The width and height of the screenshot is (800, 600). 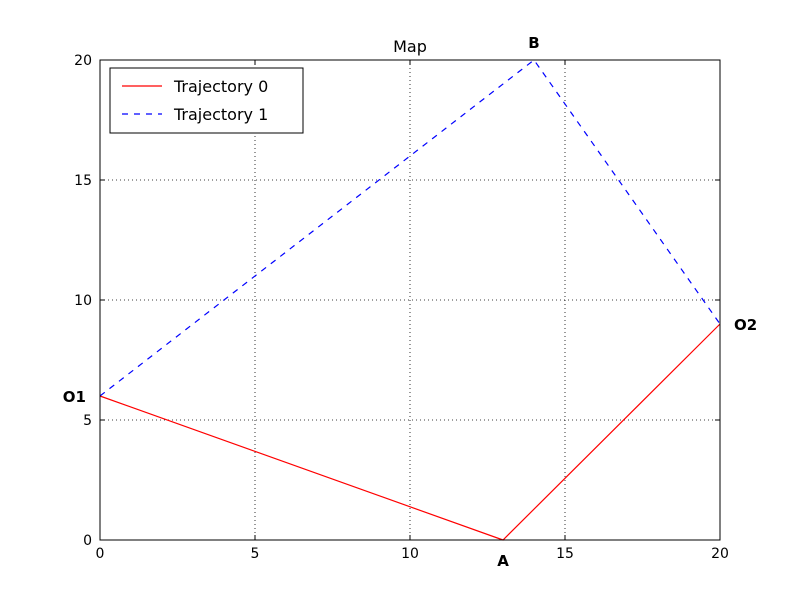 I want to click on legend-box, so click(x=206, y=100).